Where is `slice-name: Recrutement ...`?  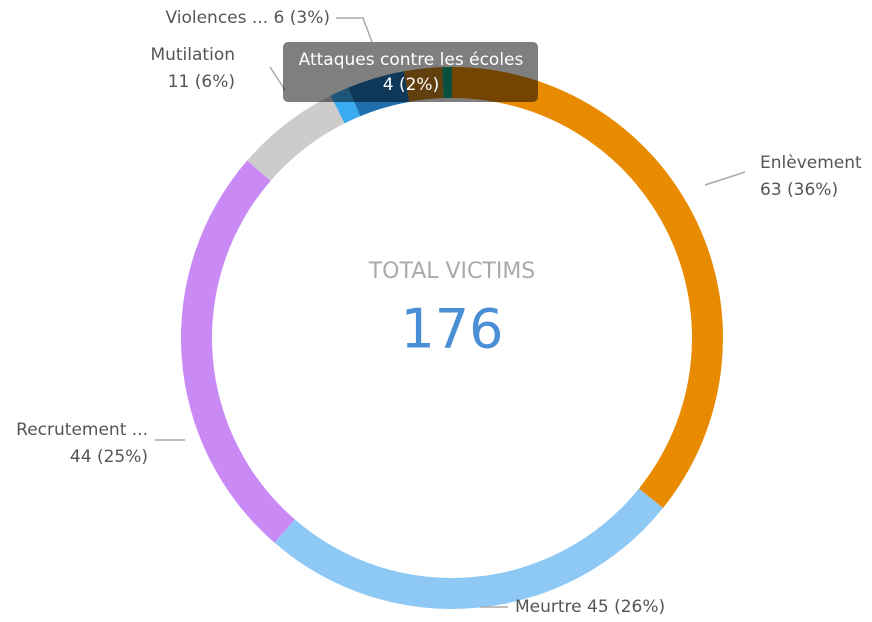 slice-name: Recrutement ... is located at coordinates (82, 430).